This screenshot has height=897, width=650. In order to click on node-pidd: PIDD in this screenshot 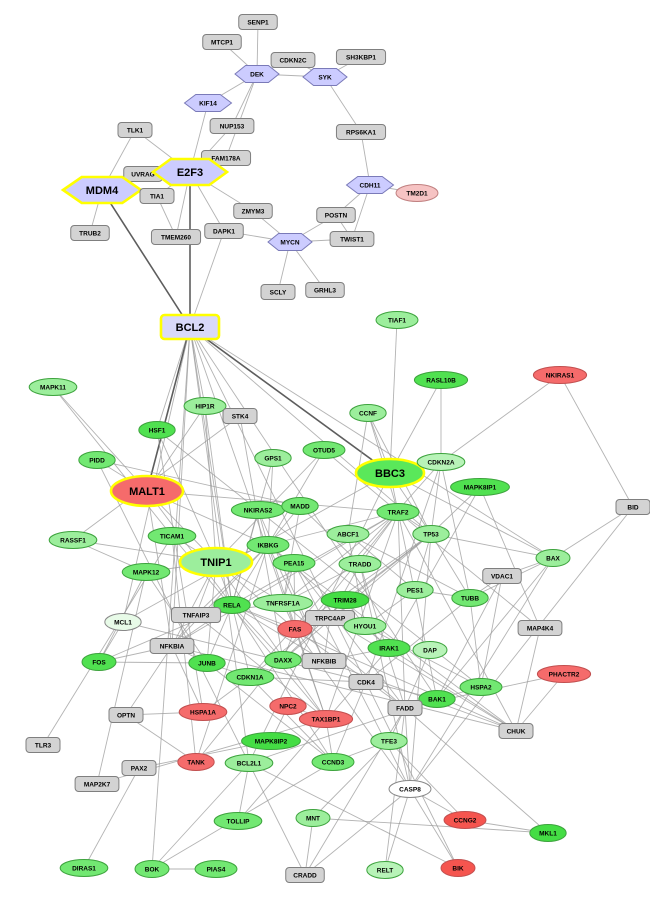, I will do `click(97, 460)`.